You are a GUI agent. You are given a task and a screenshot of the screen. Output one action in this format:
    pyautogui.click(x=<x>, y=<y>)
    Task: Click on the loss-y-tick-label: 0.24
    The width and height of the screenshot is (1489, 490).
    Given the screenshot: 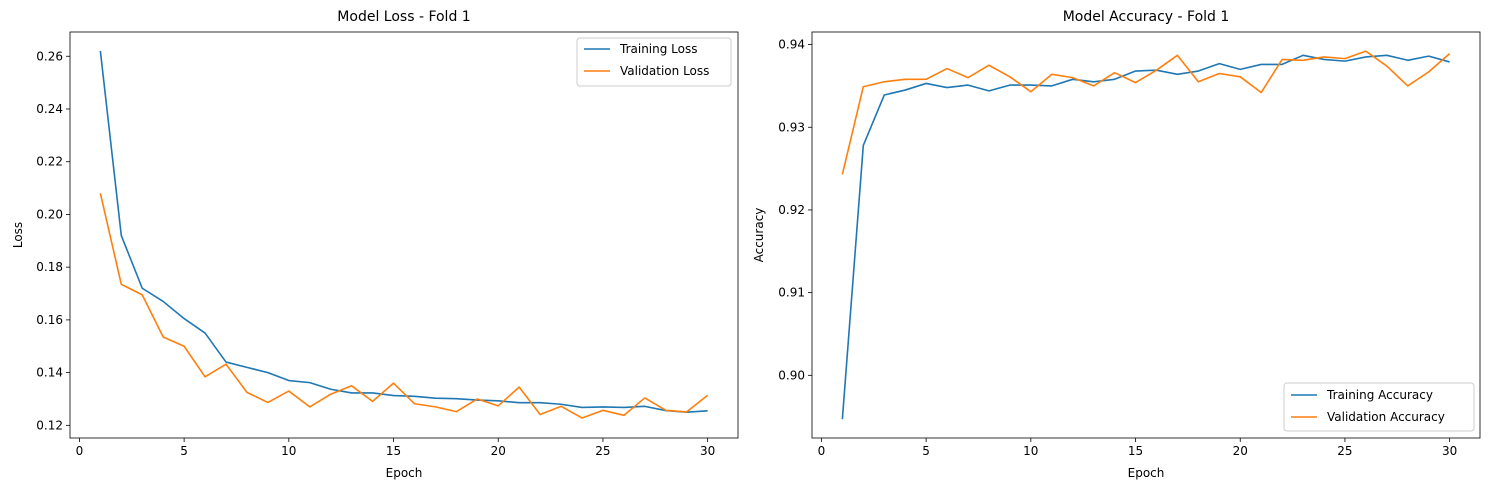 What is the action you would take?
    pyautogui.click(x=49, y=109)
    